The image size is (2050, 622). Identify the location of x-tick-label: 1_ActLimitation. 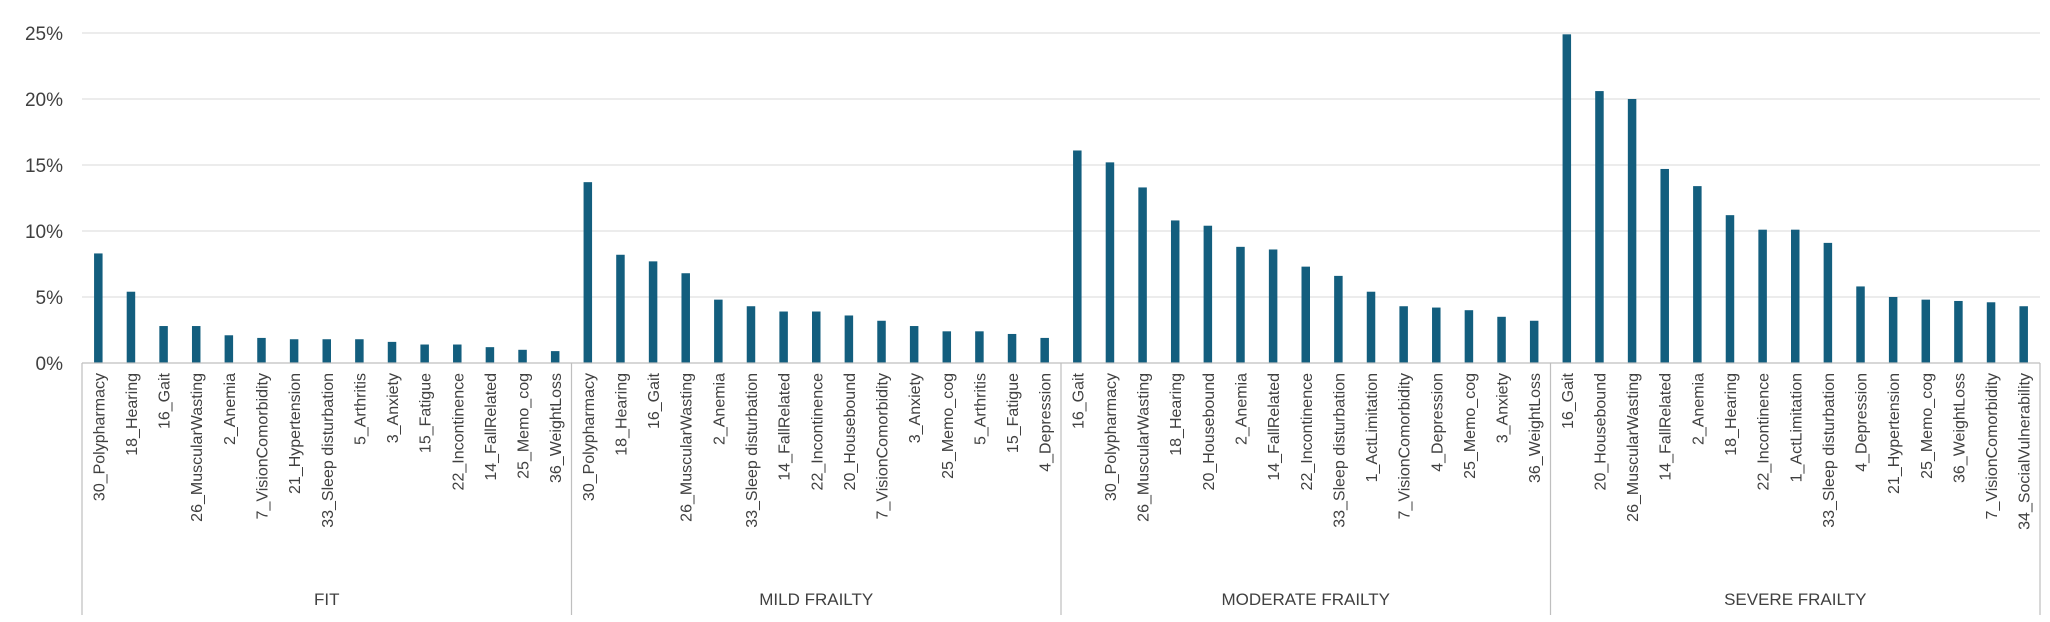
(1796, 427).